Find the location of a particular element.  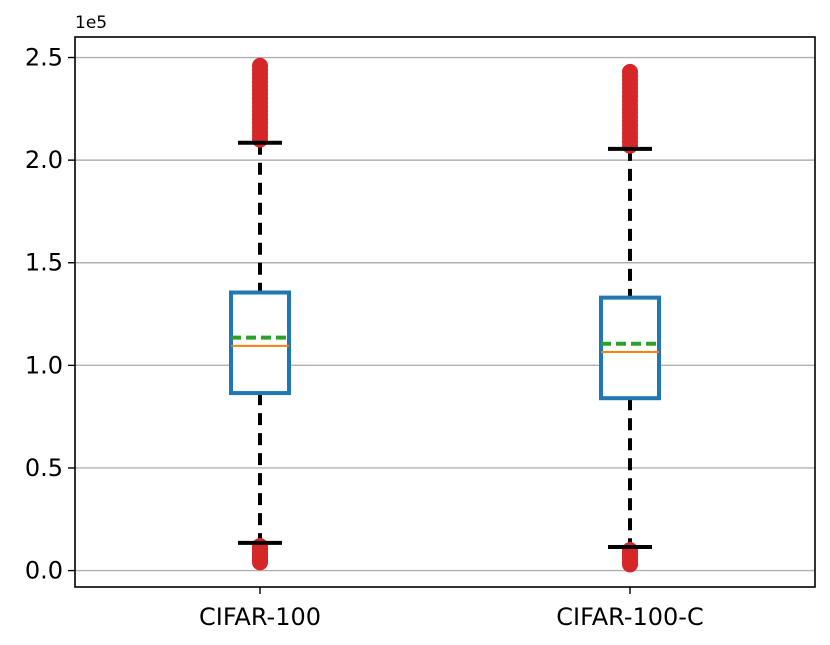

y-tick-label: 1.0 is located at coordinates (44, 365).